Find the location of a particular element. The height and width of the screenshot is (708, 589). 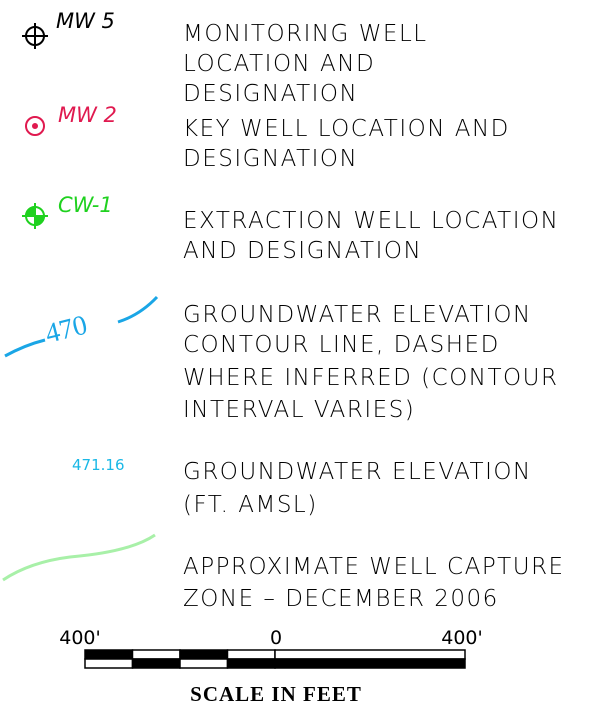

extraction-well-symbol is located at coordinates (35, 216).